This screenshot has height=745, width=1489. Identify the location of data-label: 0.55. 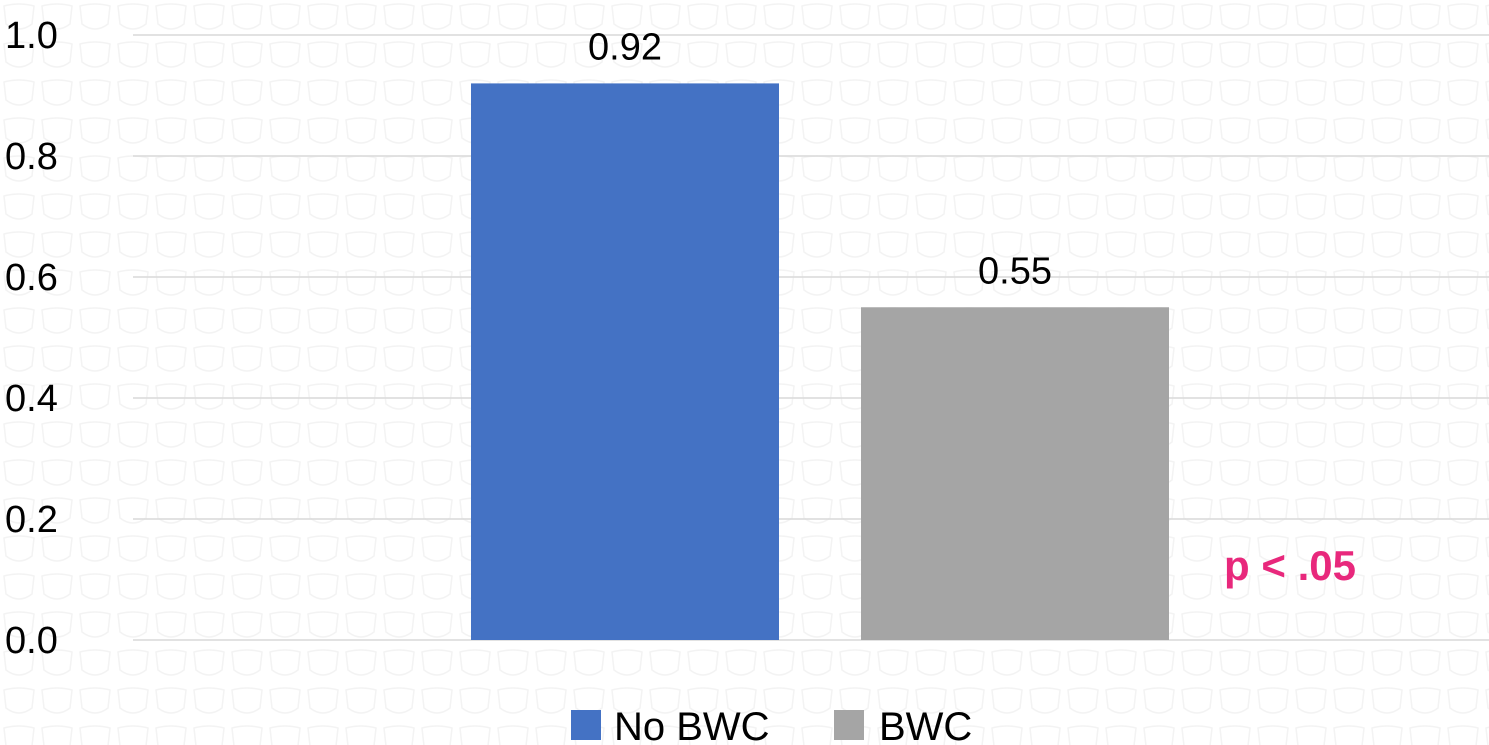
(1015, 271).